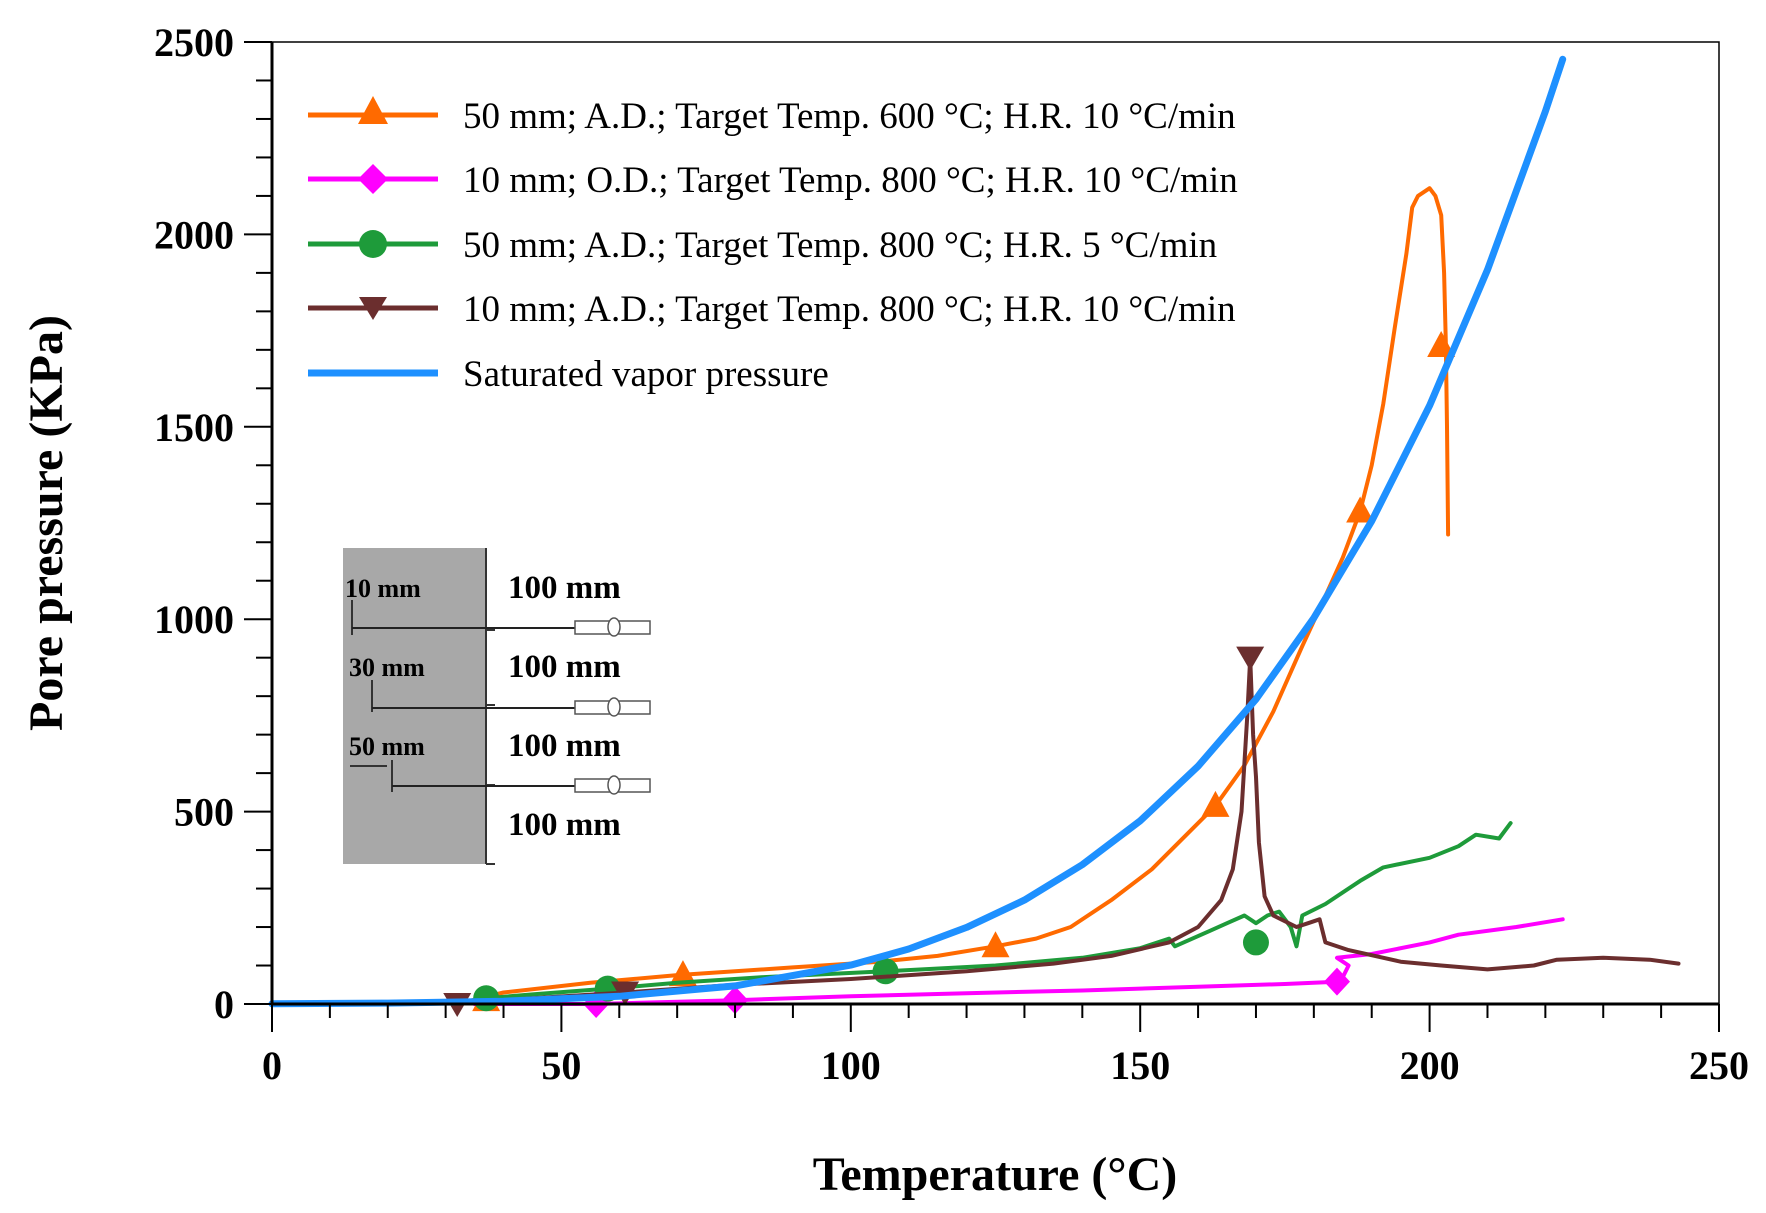 This screenshot has height=1213, width=1766. I want to click on y-tick-label: 1500, so click(194, 427).